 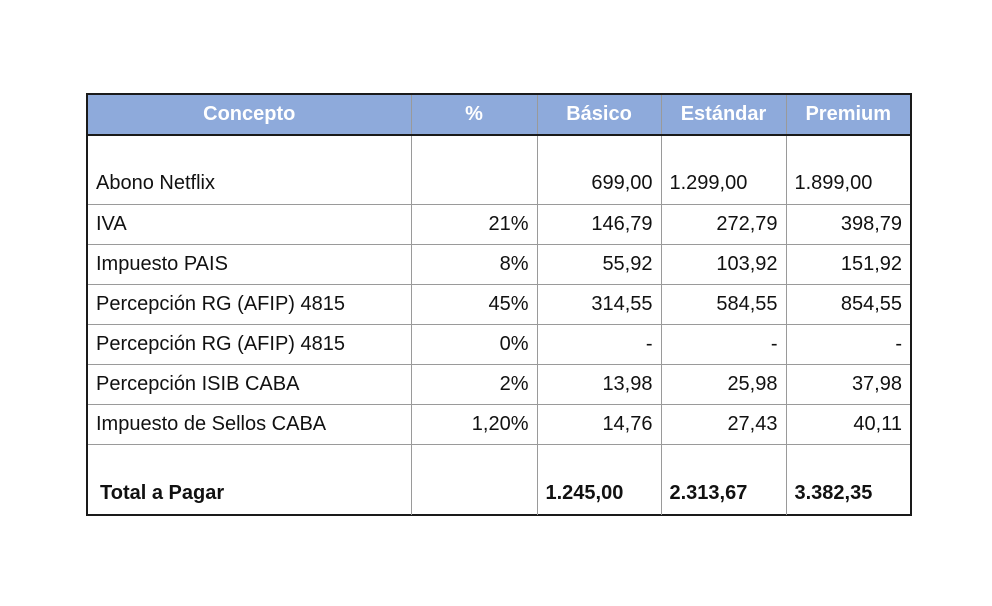 I want to click on cell-basico: -, so click(x=599, y=344).